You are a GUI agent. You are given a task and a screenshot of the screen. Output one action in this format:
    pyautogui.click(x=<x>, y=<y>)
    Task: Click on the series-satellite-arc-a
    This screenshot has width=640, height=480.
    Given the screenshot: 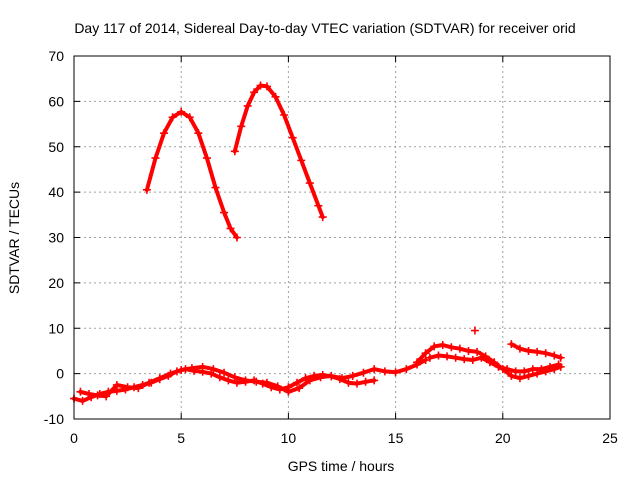 What is the action you would take?
    pyautogui.click(x=191, y=174)
    